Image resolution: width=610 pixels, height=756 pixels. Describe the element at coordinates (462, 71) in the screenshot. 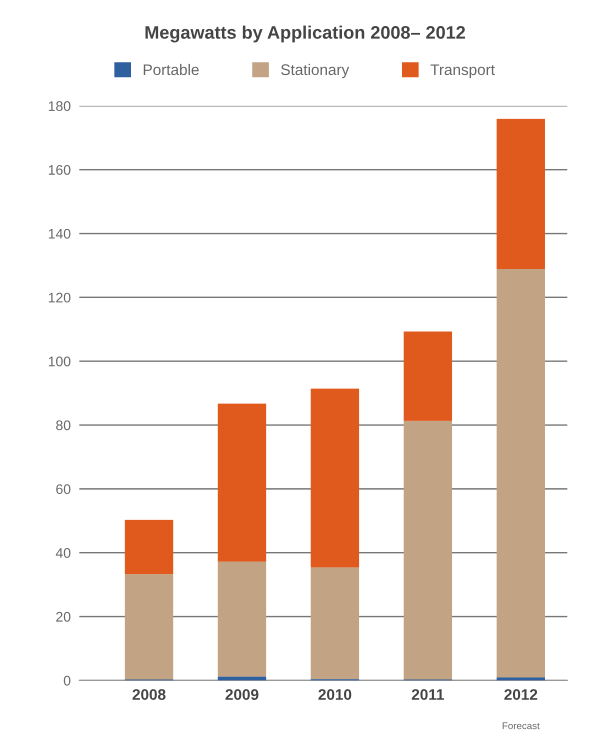

I see `legend-label: Transport` at that location.